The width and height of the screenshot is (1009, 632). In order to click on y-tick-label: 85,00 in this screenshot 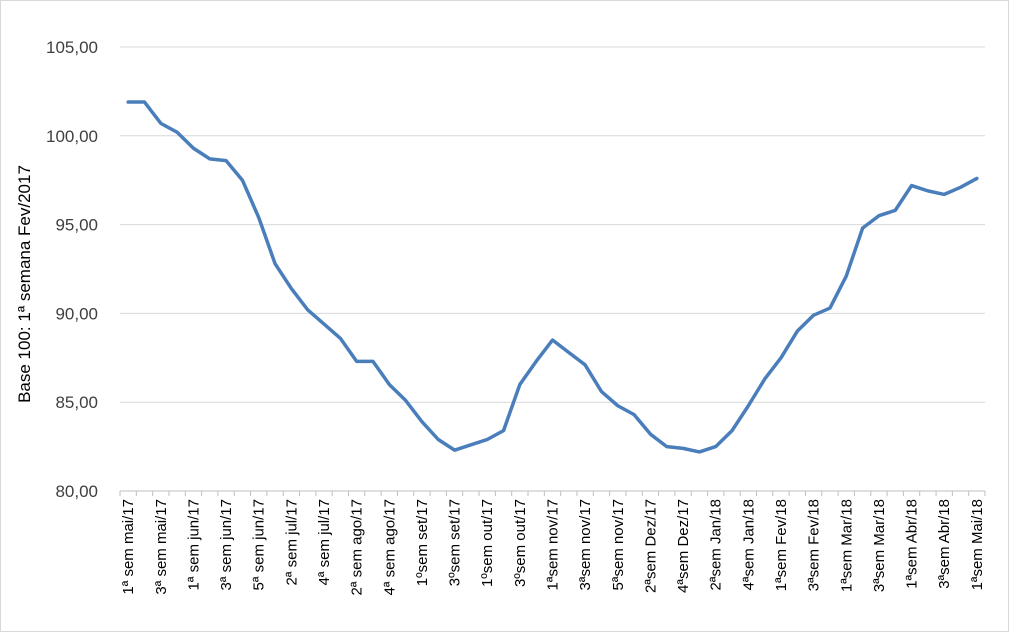, I will do `click(76, 402)`.